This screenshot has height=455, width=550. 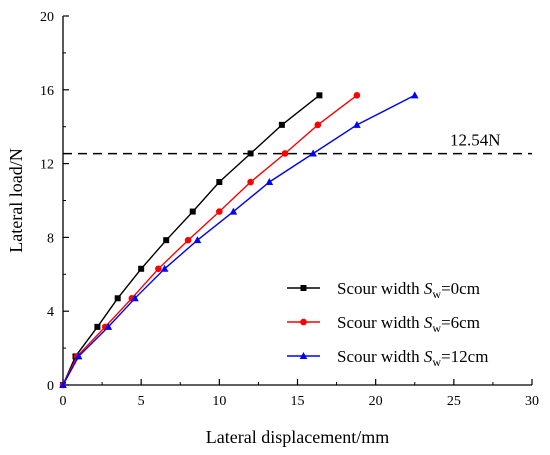 I want to click on y-tick-label: 0, so click(x=50, y=386).